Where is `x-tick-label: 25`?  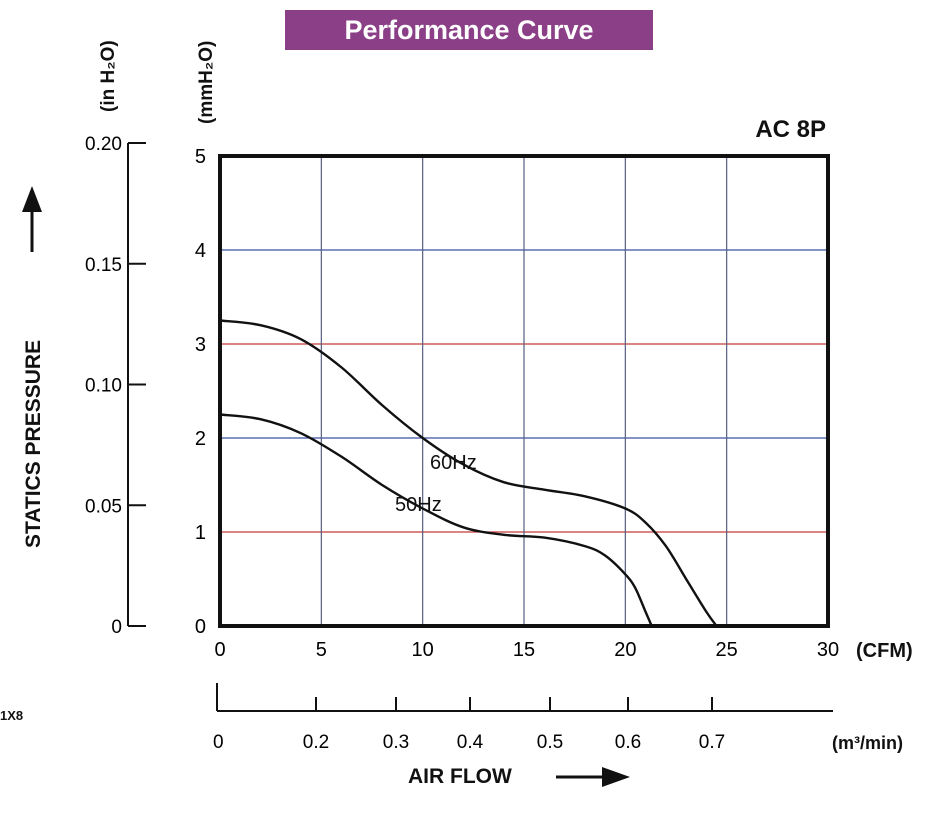 x-tick-label: 25 is located at coordinates (727, 650).